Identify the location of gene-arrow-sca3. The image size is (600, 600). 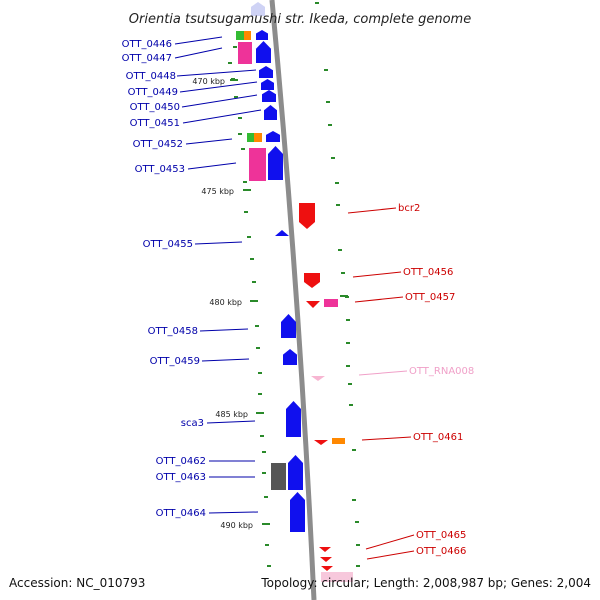
(293, 419).